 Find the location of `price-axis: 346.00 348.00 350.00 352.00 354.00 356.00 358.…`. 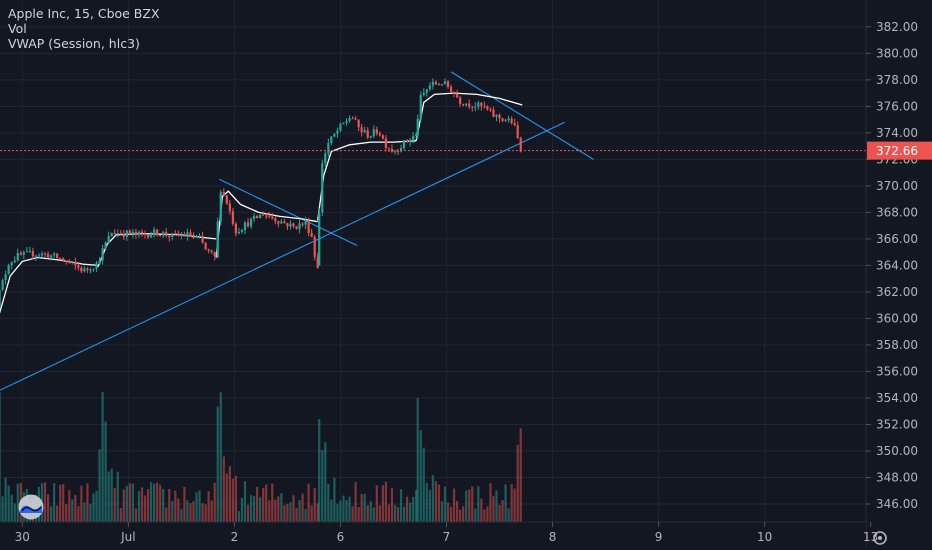

price-axis: 346.00 348.00 350.00 352.00 354.00 356.00 358.… is located at coordinates (898, 275).